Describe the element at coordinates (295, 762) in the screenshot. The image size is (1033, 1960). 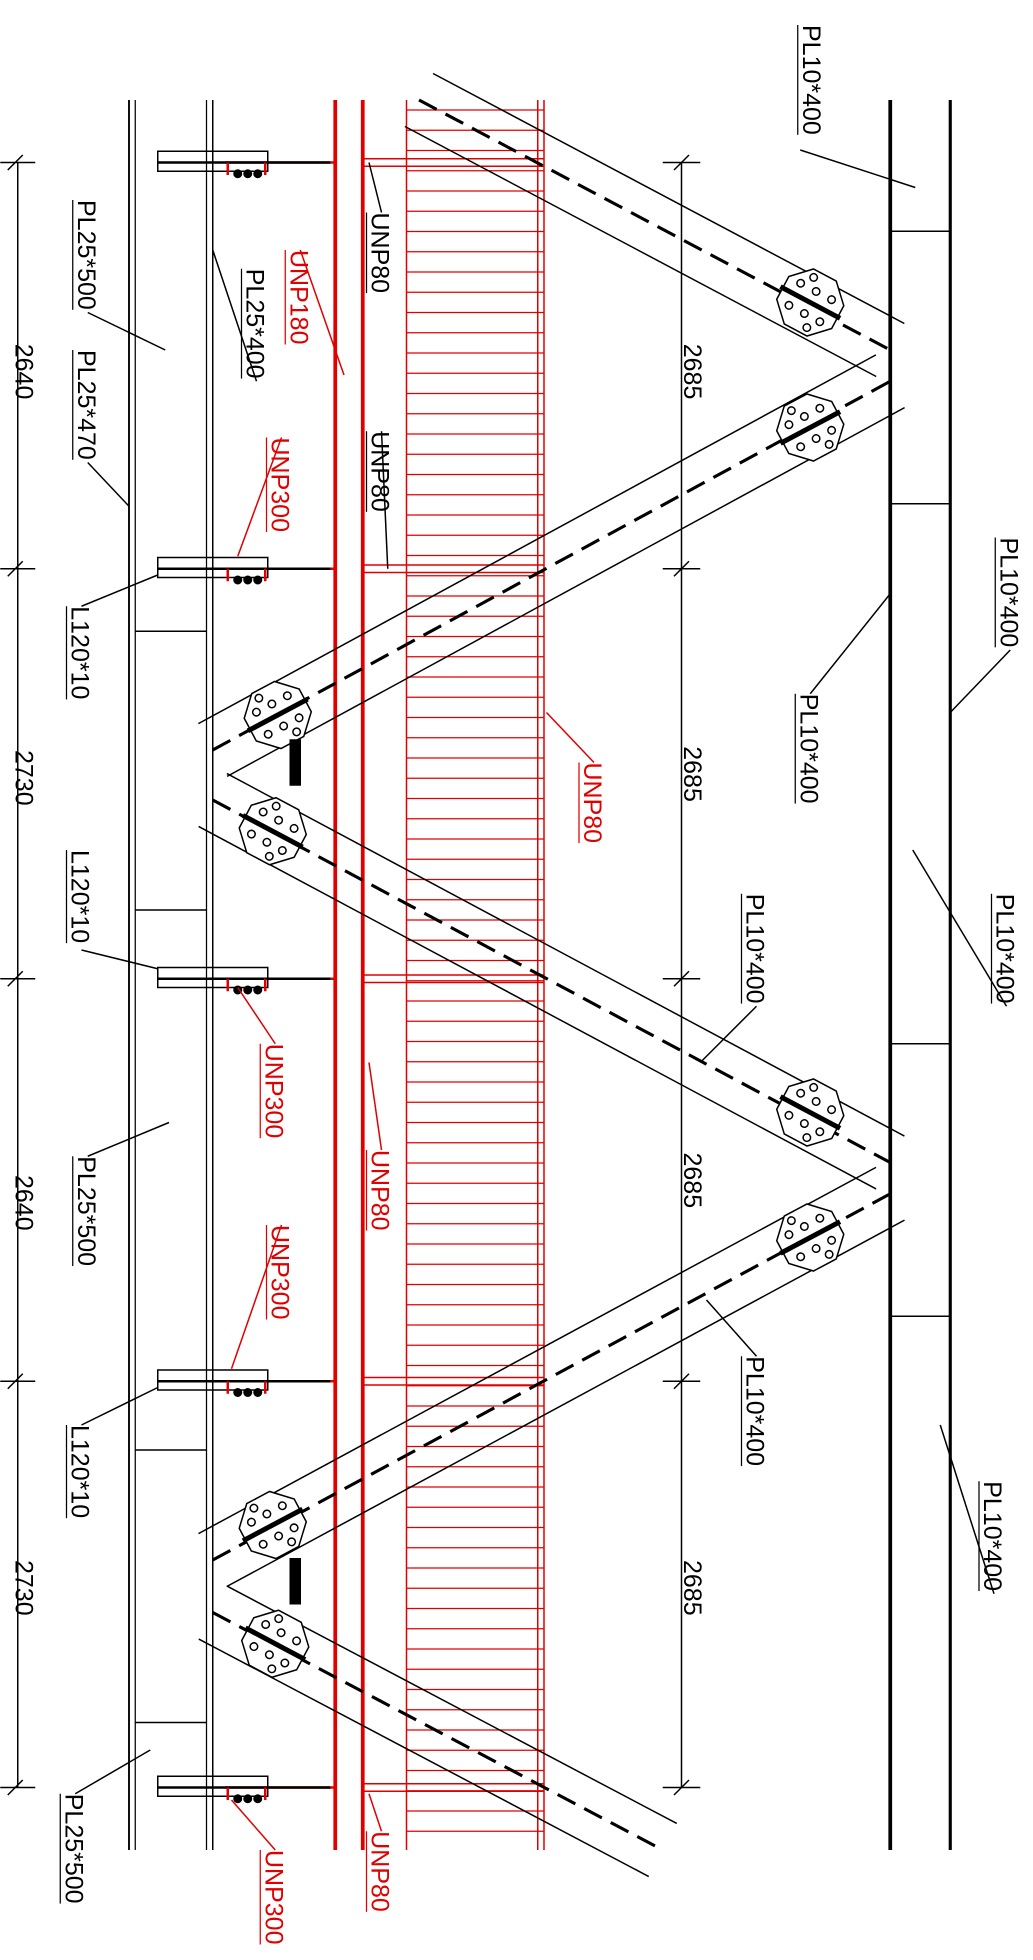
I see `splice-plate` at that location.